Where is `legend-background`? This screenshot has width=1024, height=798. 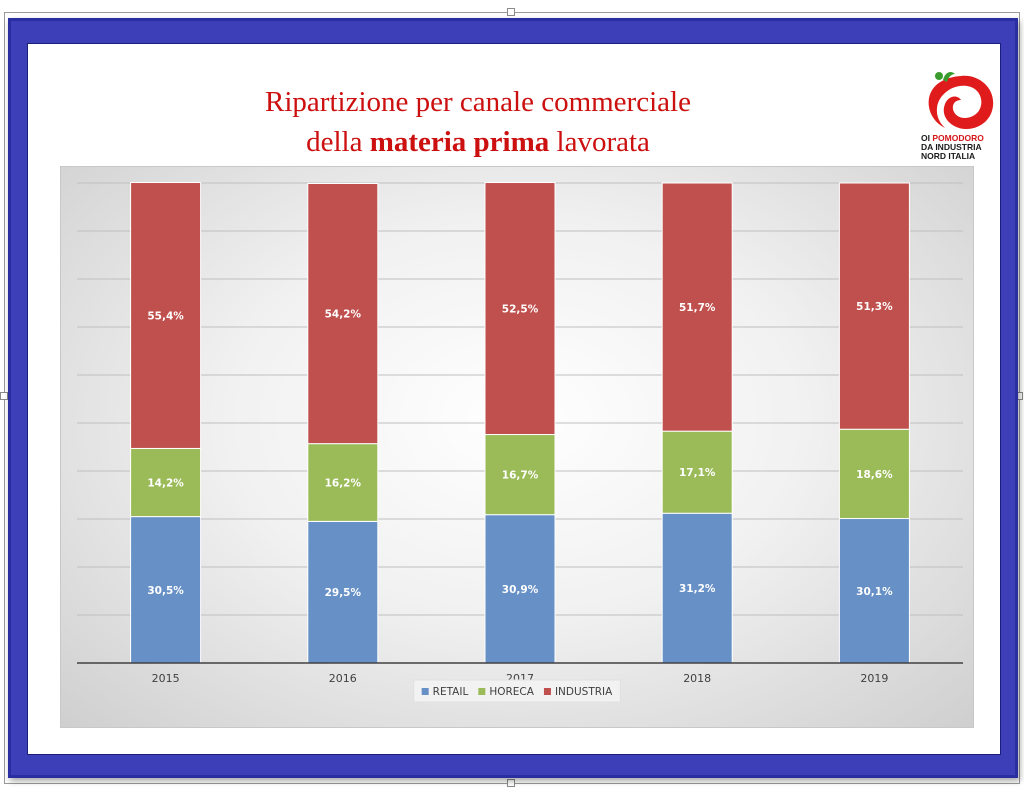 legend-background is located at coordinates (517, 691).